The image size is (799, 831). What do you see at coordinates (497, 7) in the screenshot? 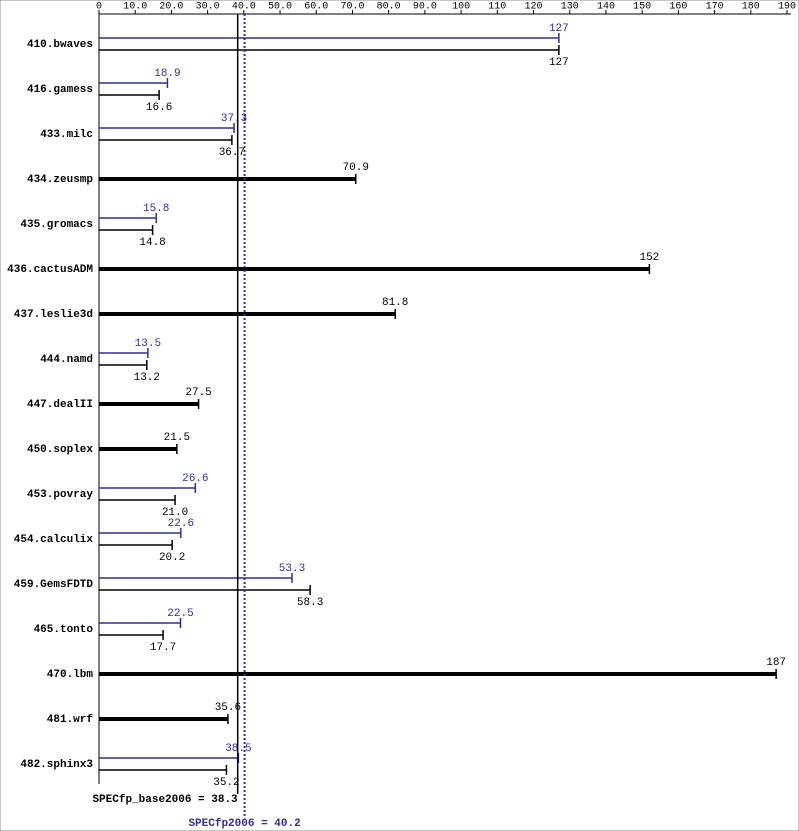
I see `x-tick-label: 110` at bounding box center [497, 7].